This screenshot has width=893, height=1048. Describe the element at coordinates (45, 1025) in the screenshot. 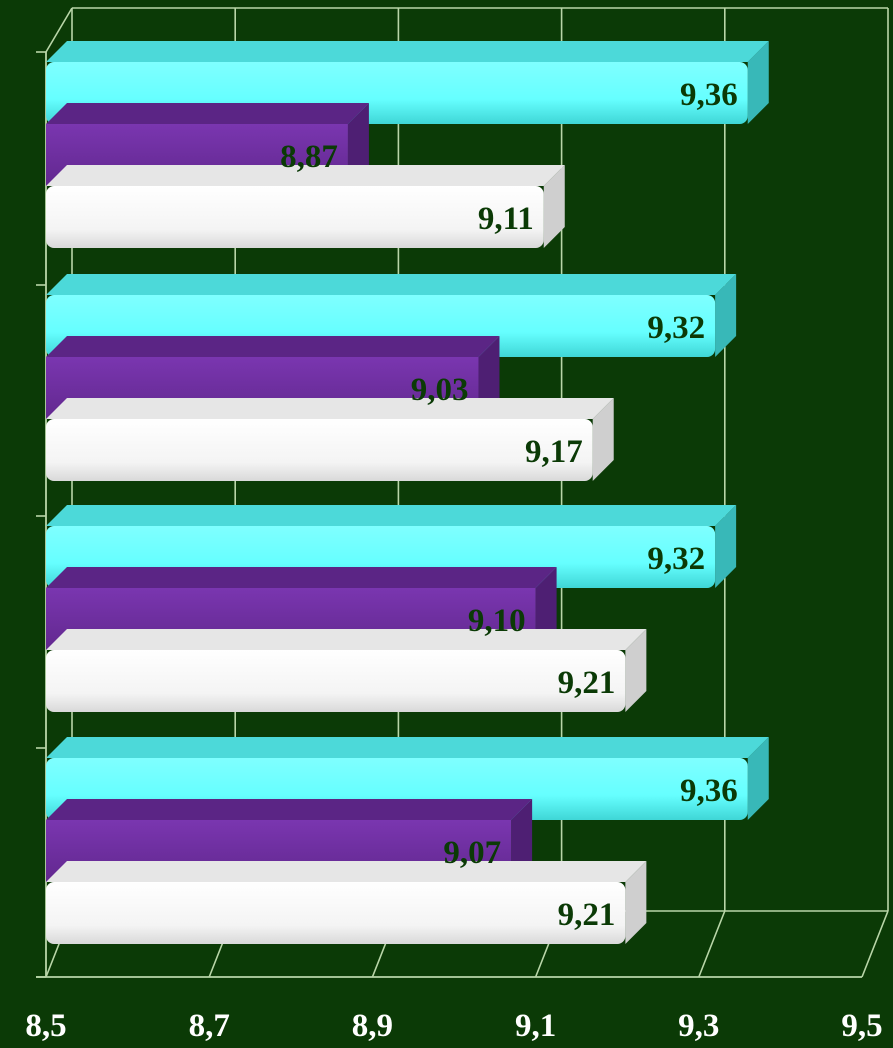

I see `x-tick-label: 8,5` at that location.